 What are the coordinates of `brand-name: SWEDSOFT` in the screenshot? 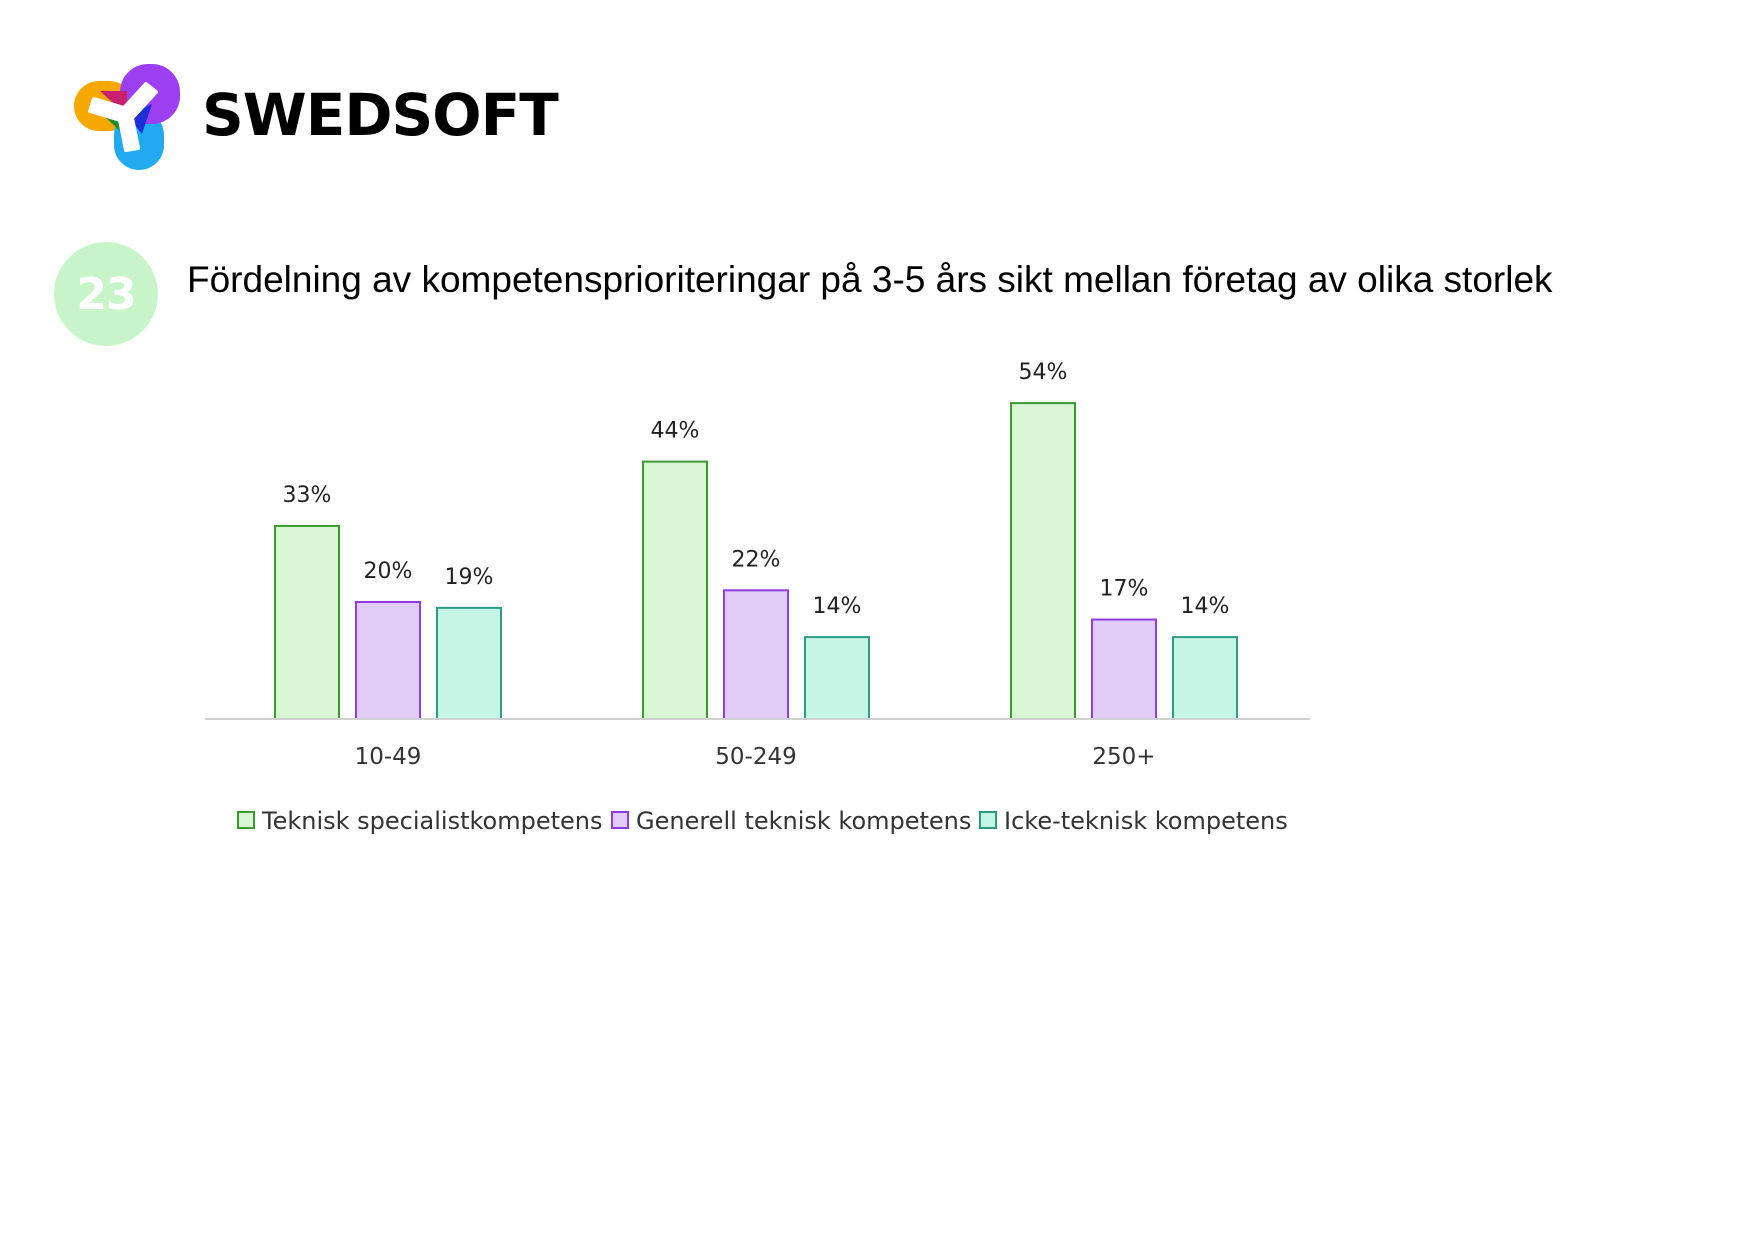 It's located at (380, 115).